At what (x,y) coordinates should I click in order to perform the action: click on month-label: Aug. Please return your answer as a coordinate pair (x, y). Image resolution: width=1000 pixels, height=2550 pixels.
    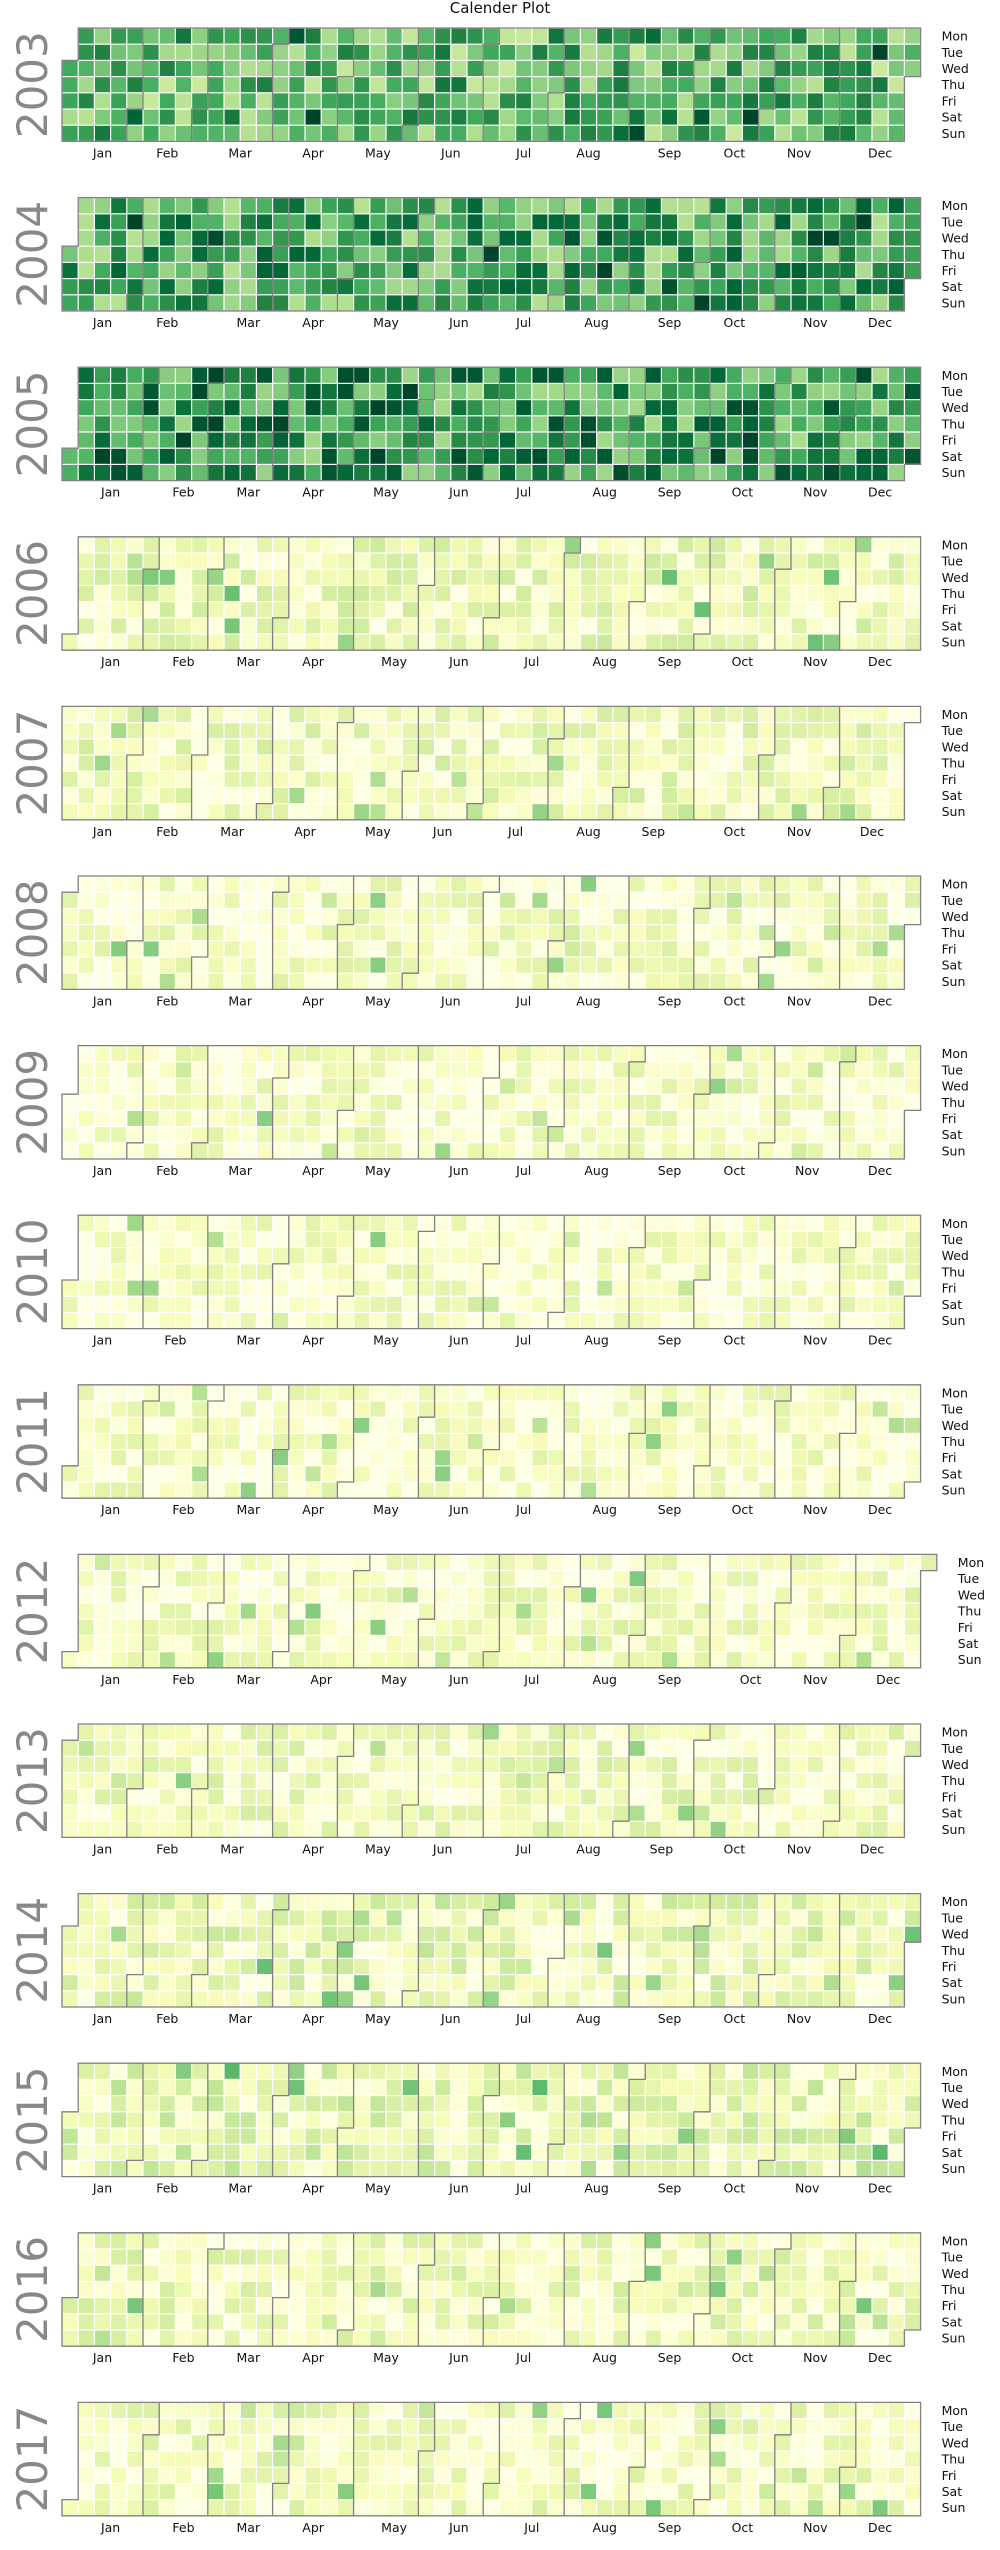
    Looking at the image, I should click on (596, 1170).